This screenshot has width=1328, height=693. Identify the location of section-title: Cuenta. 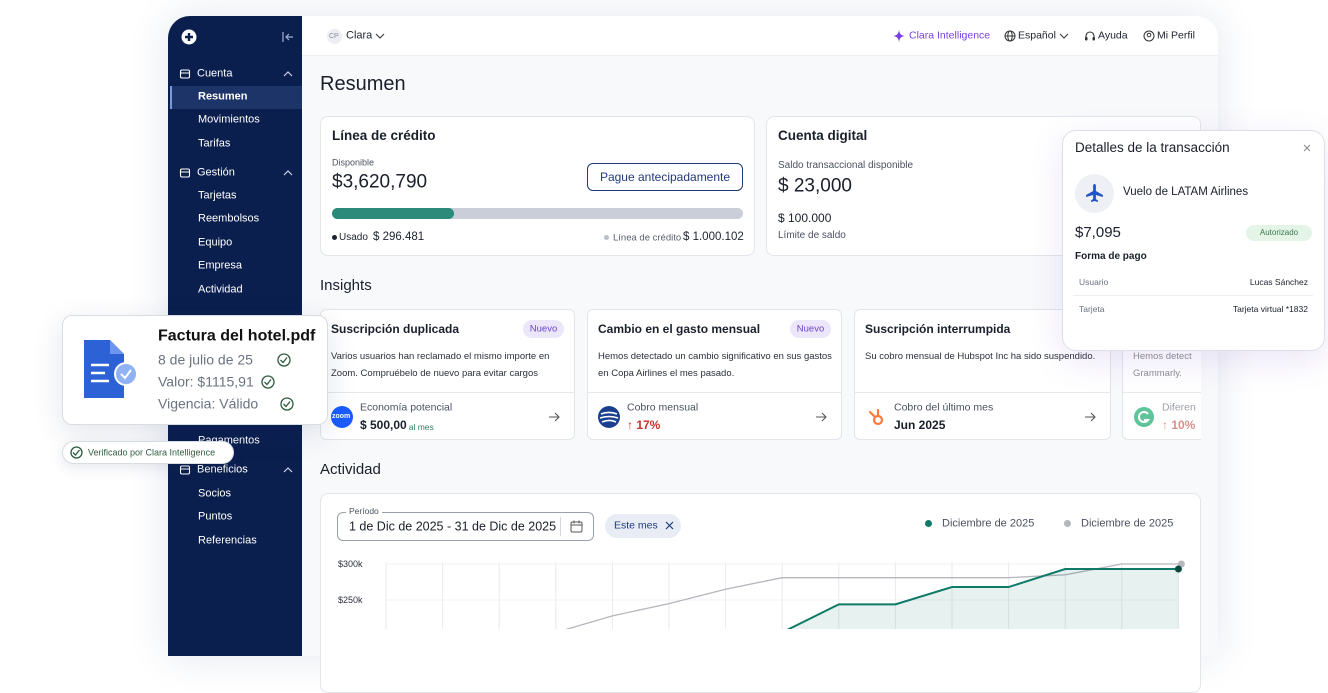
(215, 73).